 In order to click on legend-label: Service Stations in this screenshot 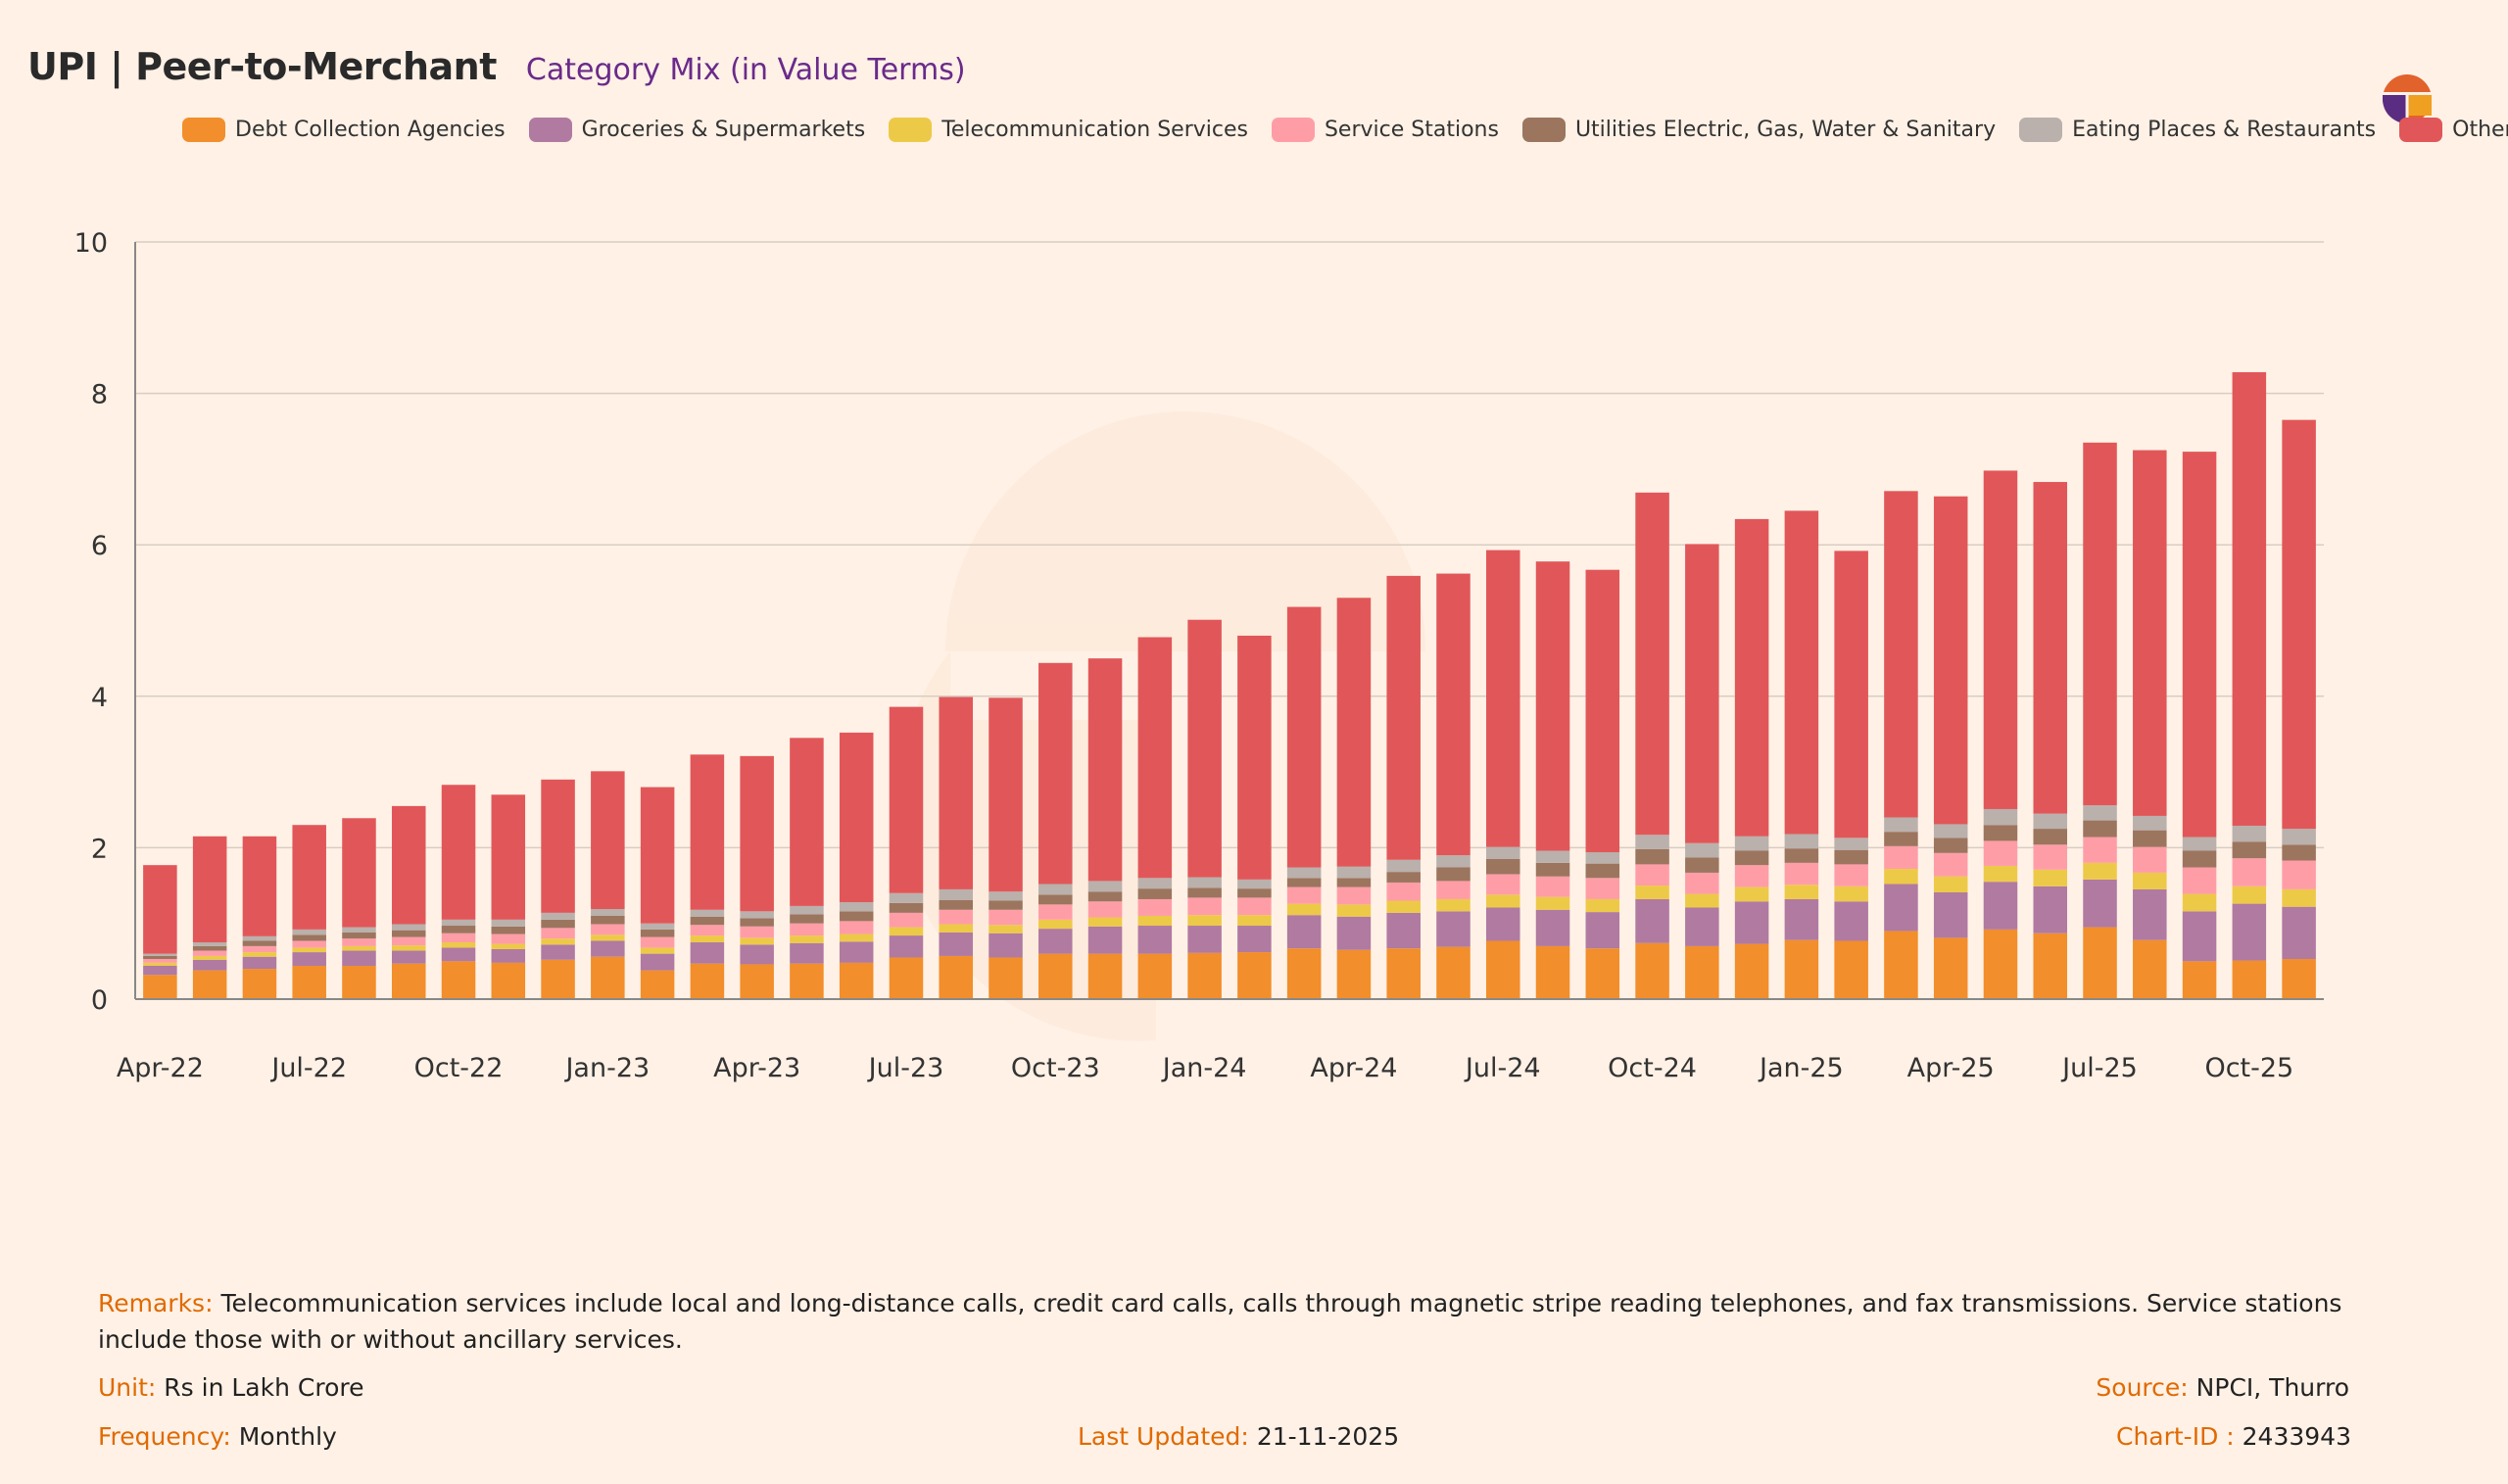, I will do `click(1411, 130)`.